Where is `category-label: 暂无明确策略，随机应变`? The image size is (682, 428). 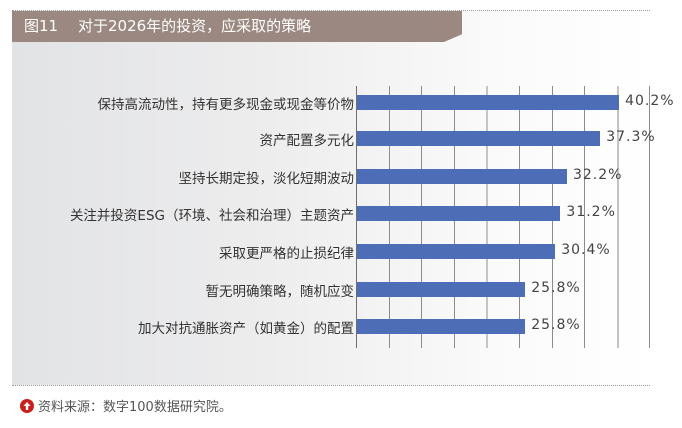
category-label: 暂无明确策略，随机应变 is located at coordinates (280, 292).